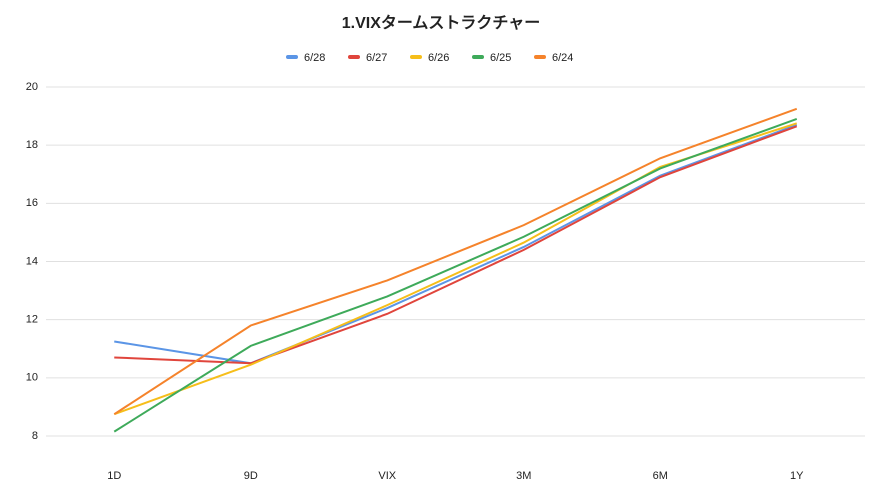  I want to click on x-tick-label: 3M, so click(523, 476).